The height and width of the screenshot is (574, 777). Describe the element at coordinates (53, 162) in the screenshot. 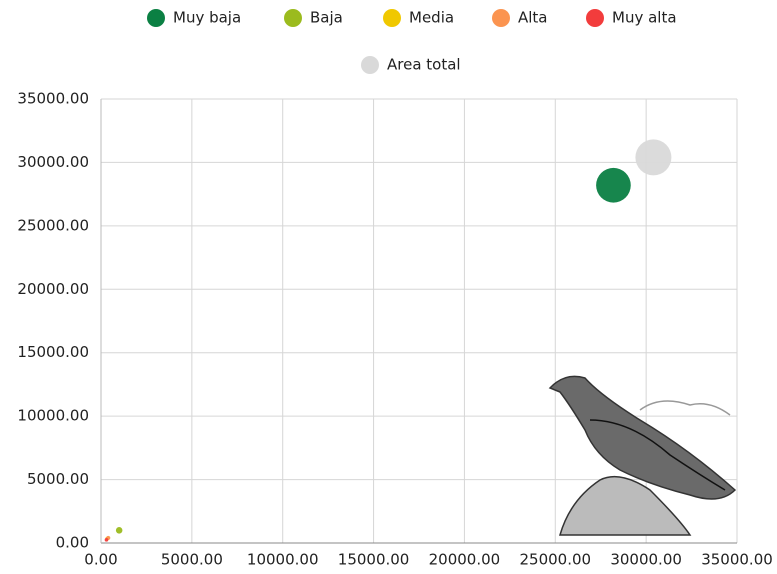

I see `y-tick-label: 30000.00` at that location.